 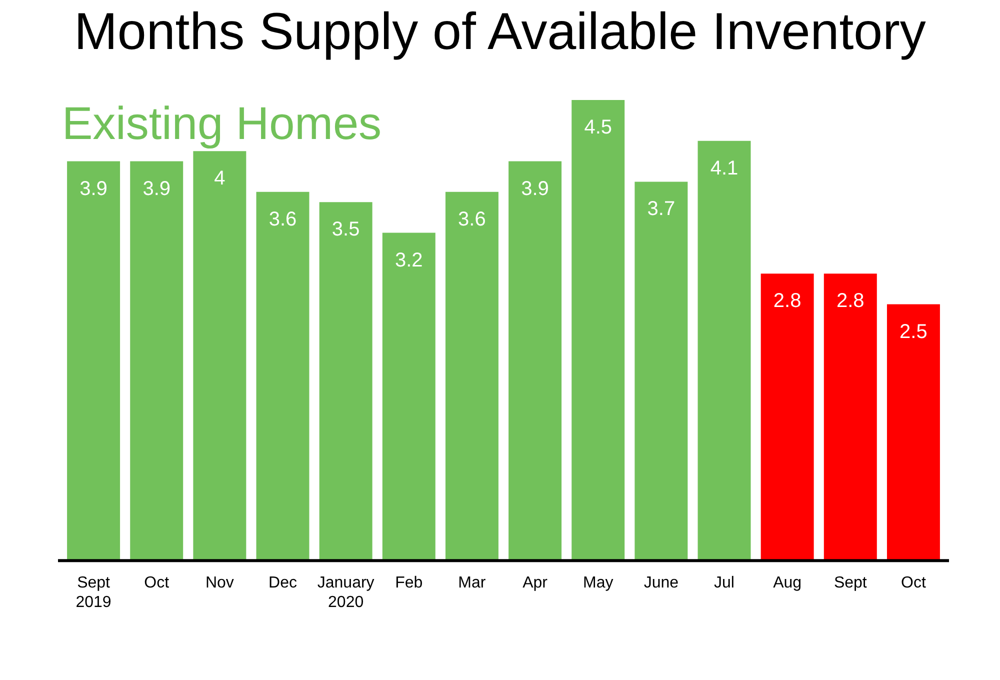 What do you see at coordinates (598, 127) in the screenshot?
I see `data-label: 4.5` at bounding box center [598, 127].